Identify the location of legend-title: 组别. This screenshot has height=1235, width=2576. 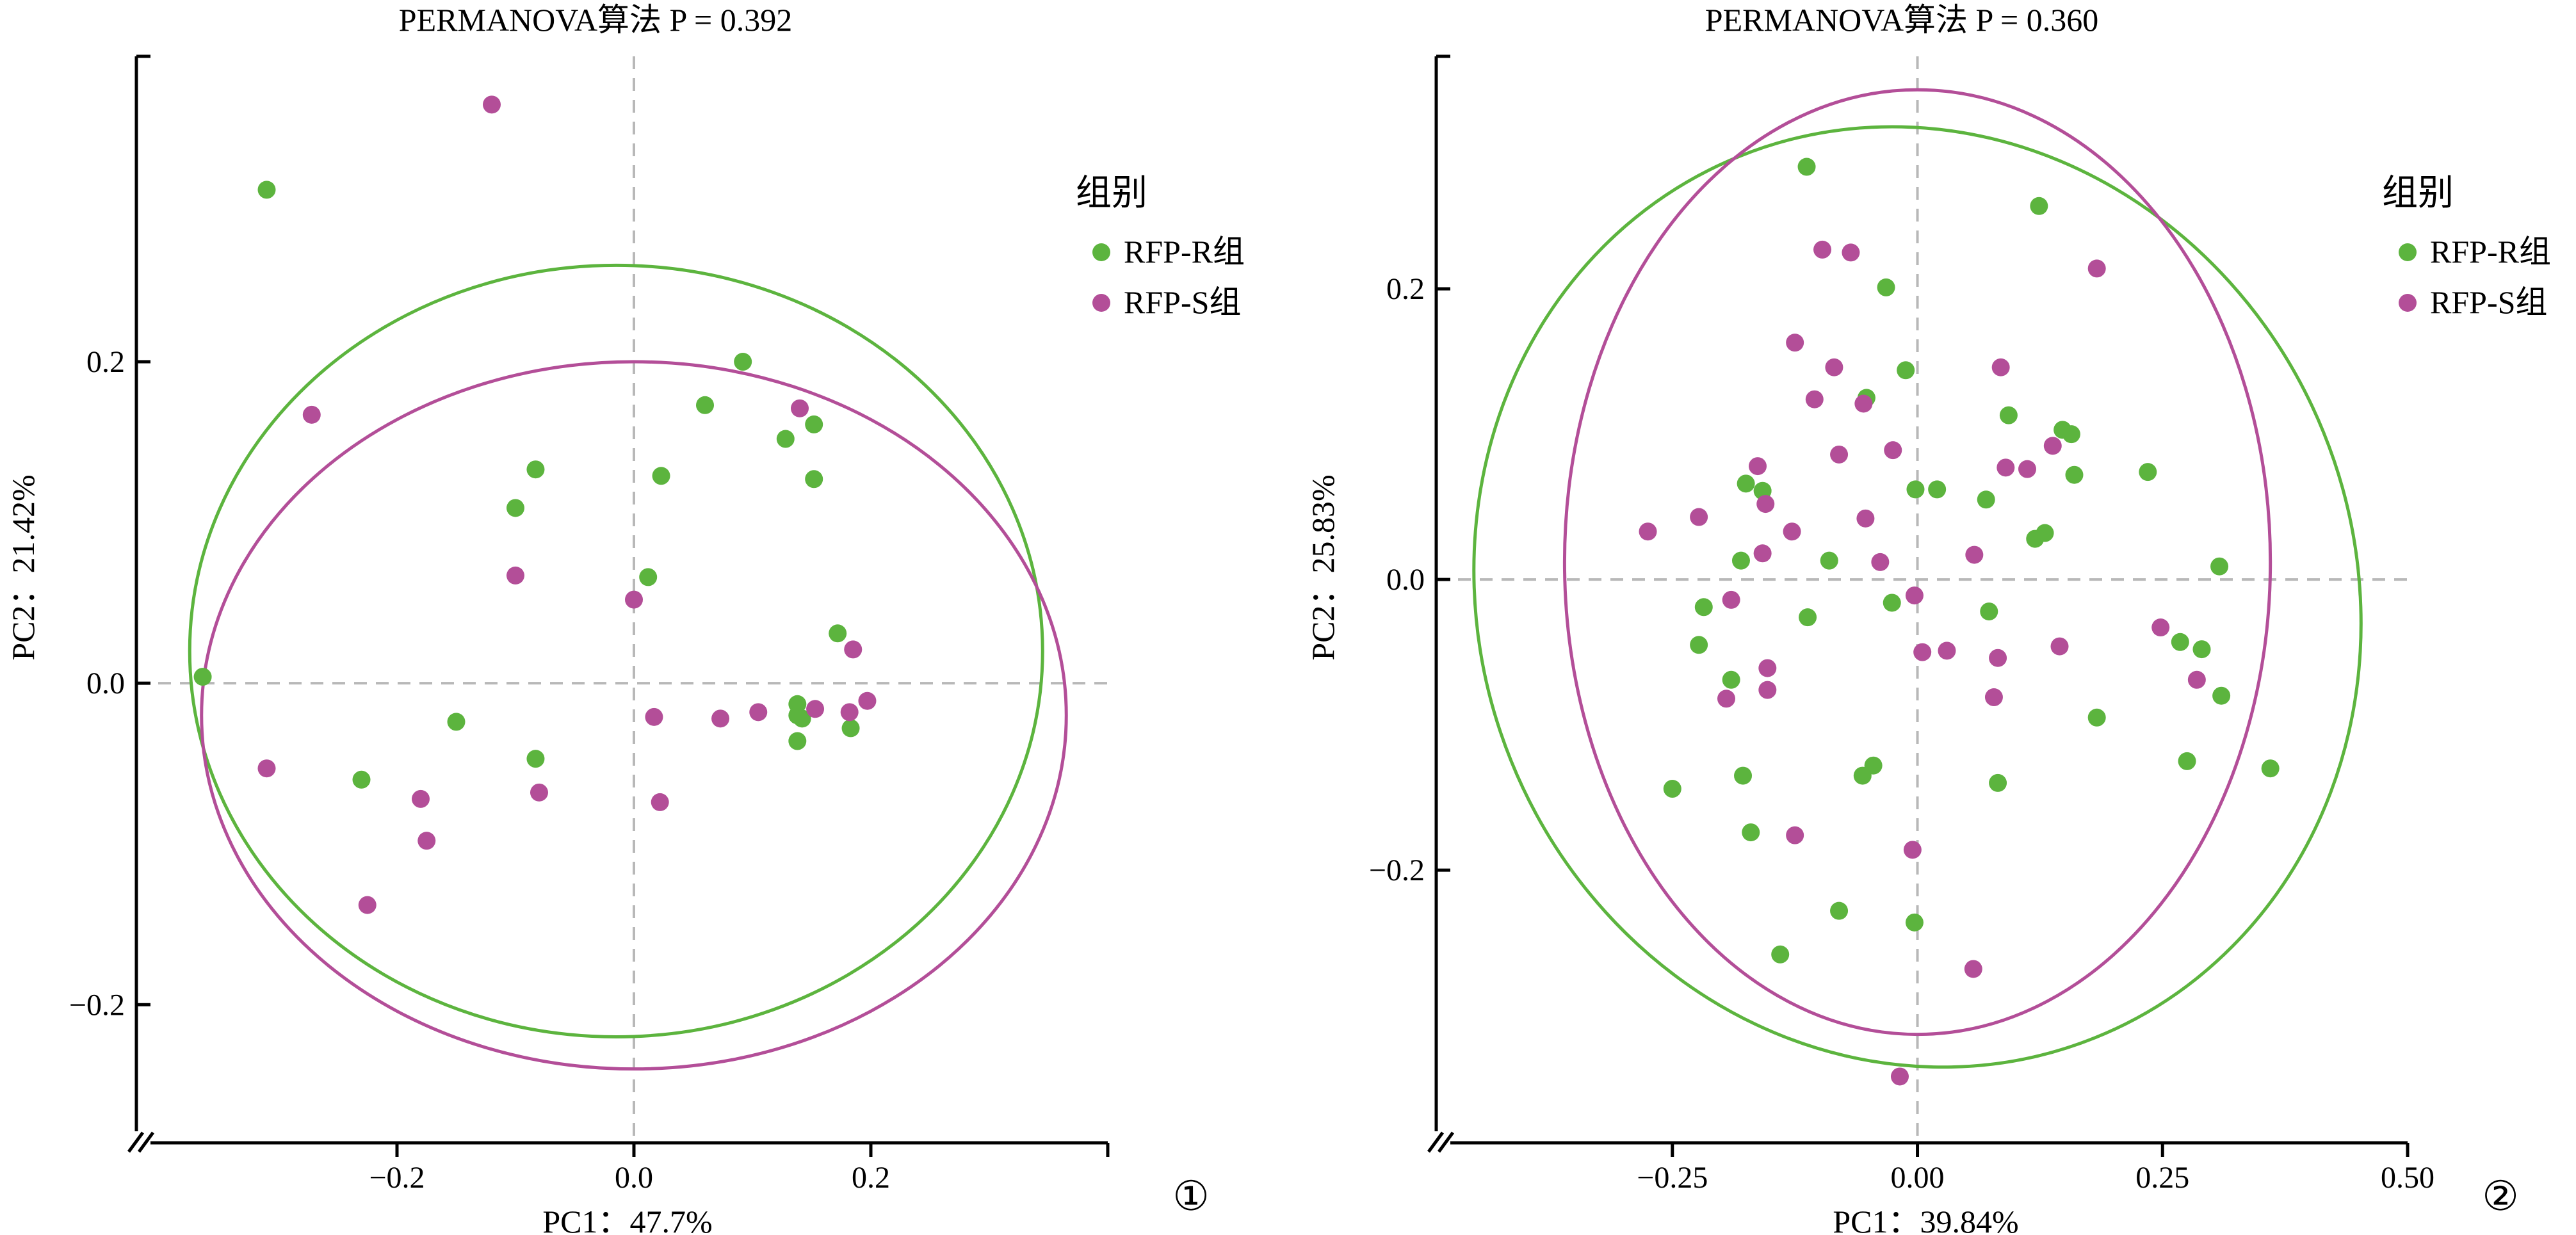
(1111, 194).